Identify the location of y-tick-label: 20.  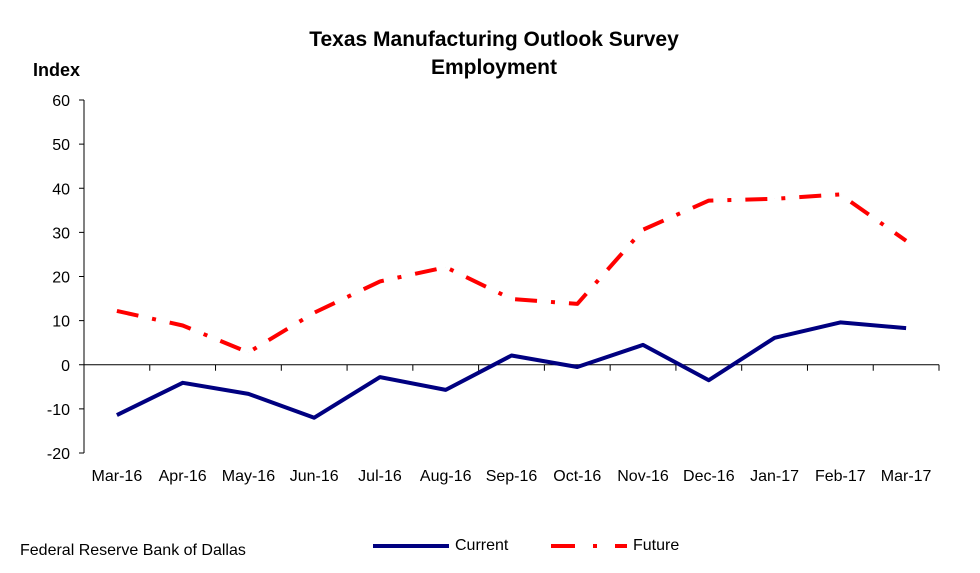
(61, 278).